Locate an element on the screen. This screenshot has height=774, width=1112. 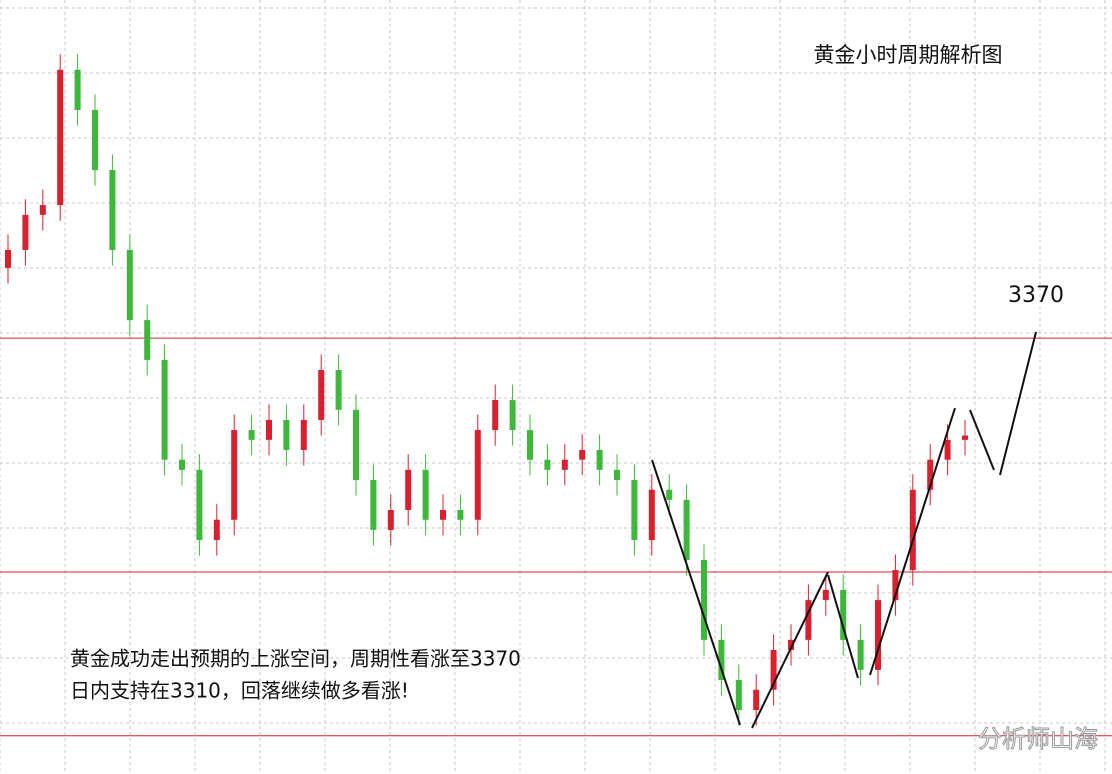
target-label: 3370 is located at coordinates (1036, 295).